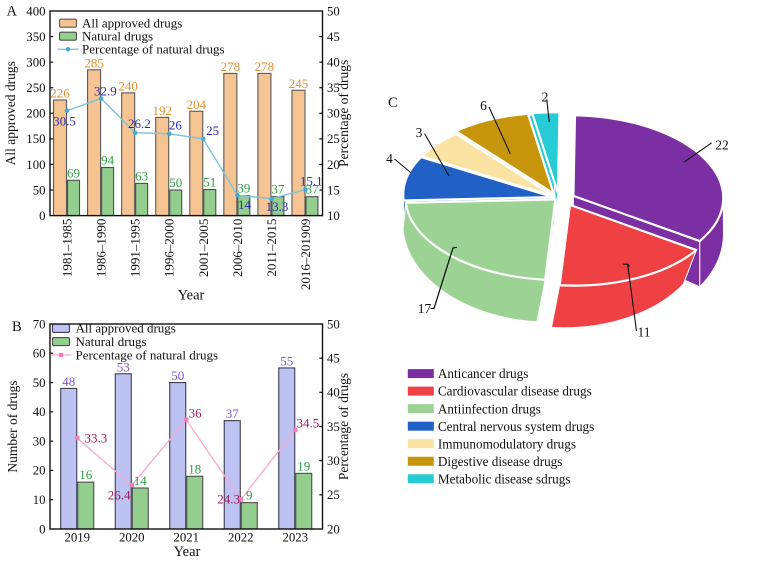 The width and height of the screenshot is (766, 587). What do you see at coordinates (101, 248) in the screenshot?
I see `svg-text: 1986–1990` at bounding box center [101, 248].